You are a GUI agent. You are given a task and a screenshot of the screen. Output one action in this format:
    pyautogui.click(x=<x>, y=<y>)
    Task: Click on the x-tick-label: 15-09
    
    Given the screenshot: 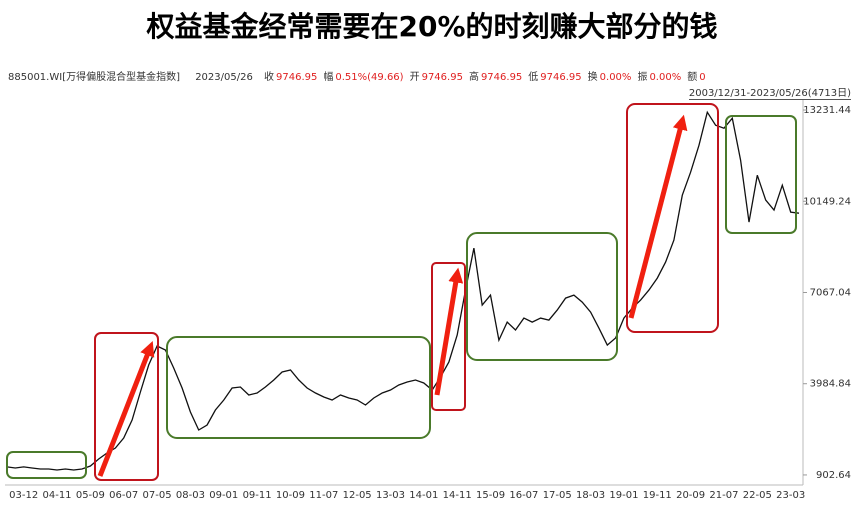 What is the action you would take?
    pyautogui.click(x=490, y=495)
    